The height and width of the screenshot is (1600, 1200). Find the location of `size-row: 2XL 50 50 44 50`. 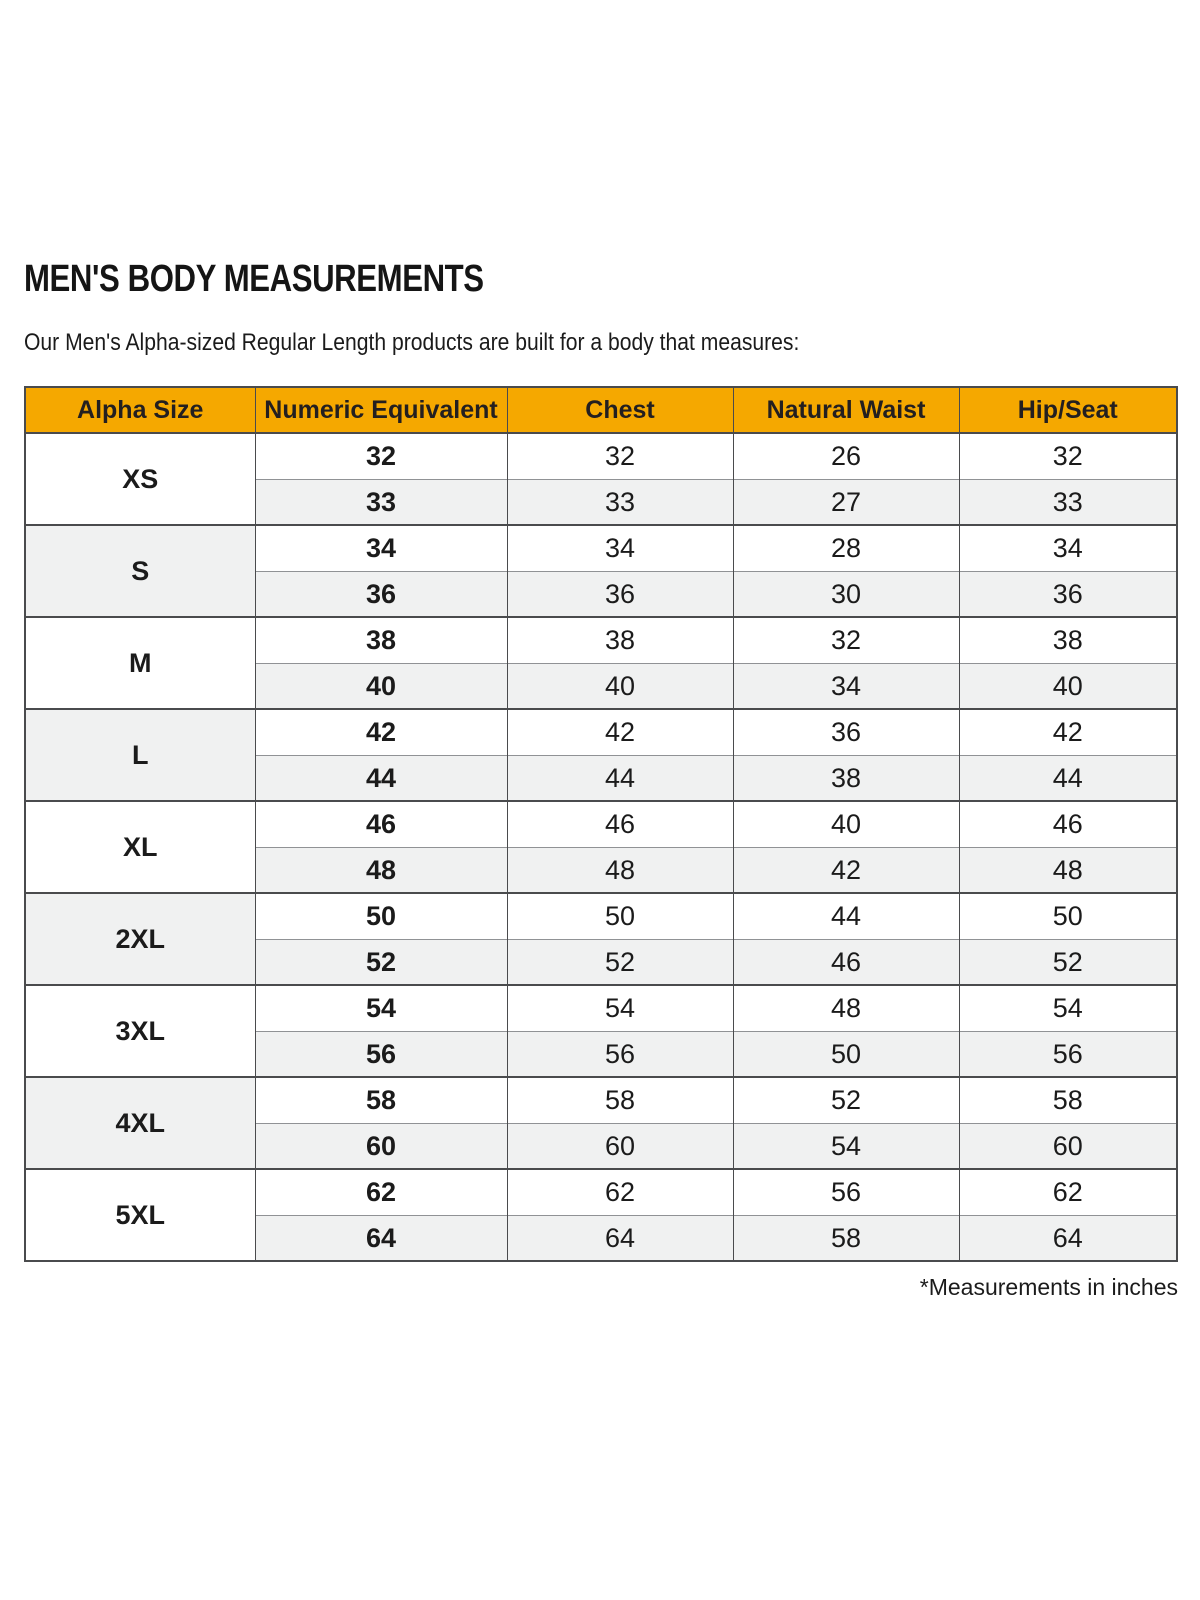

size-row: 2XL 50 50 44 50 is located at coordinates (600, 939).